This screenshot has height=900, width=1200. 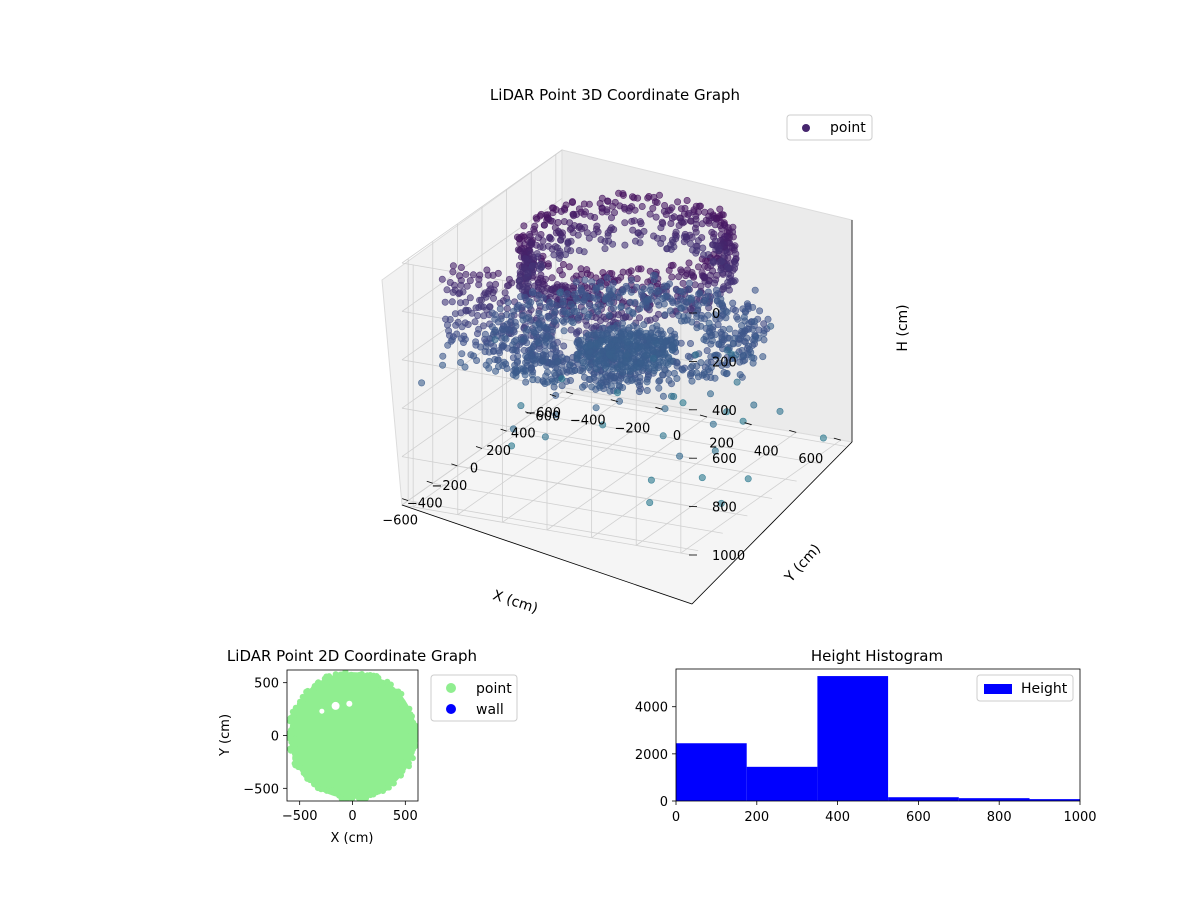 I want to click on point-gap-2d, so click(x=349, y=703).